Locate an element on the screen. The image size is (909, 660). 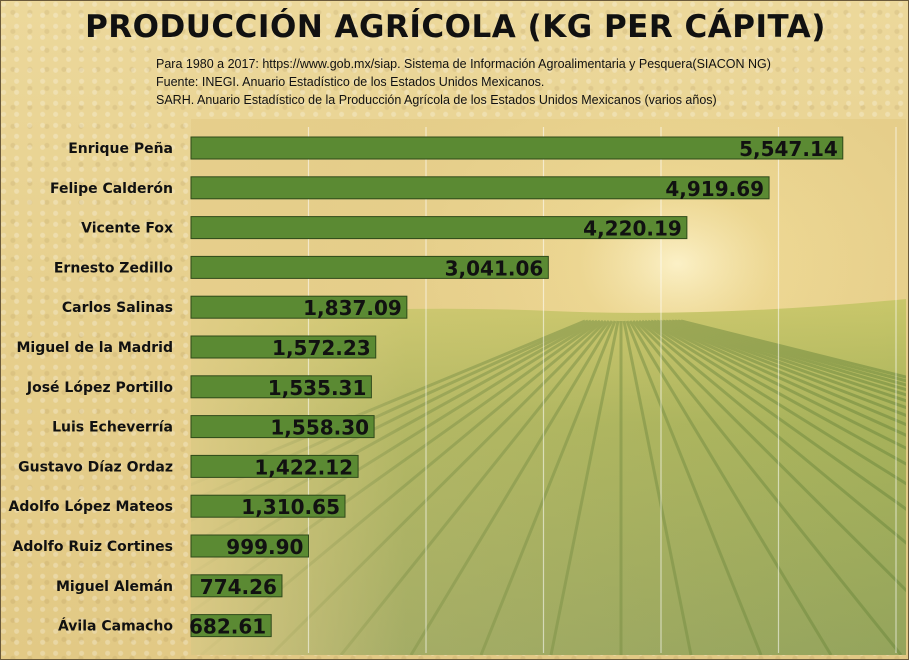
category-label: Miguel Alemán is located at coordinates (114, 587).